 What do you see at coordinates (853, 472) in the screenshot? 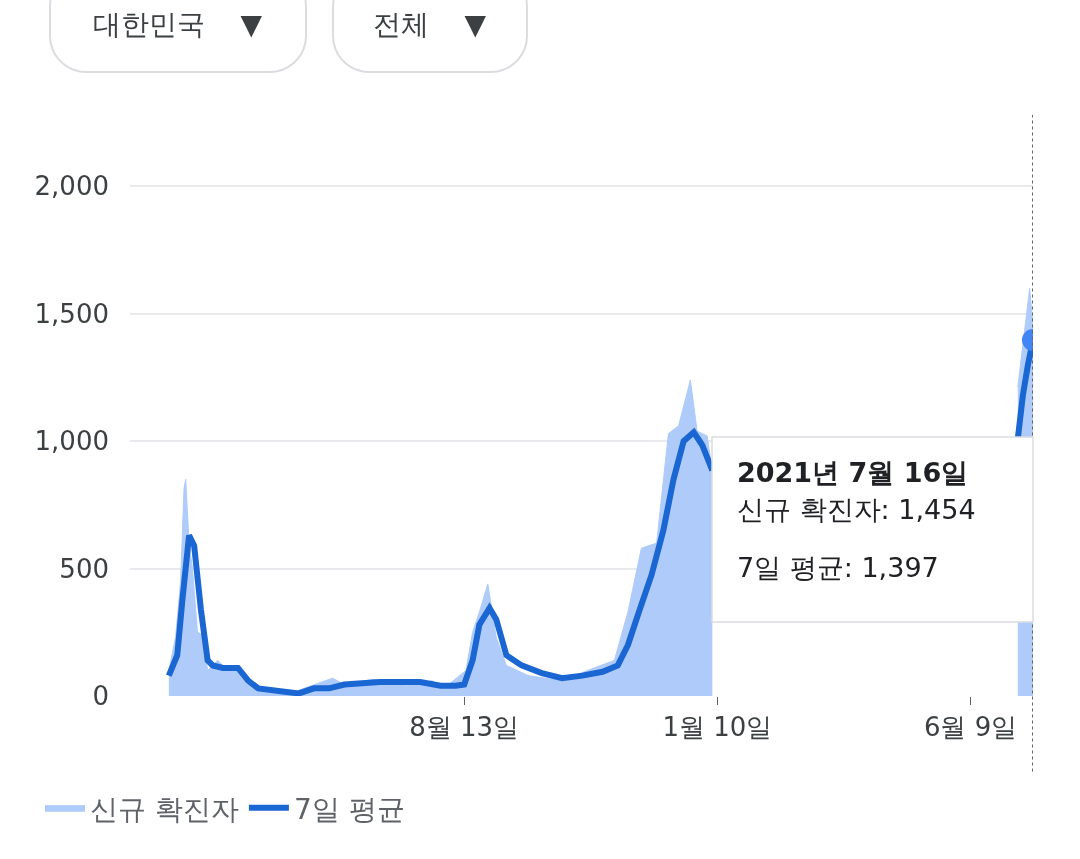
I see `annotation: 2021년 7월 16일` at bounding box center [853, 472].